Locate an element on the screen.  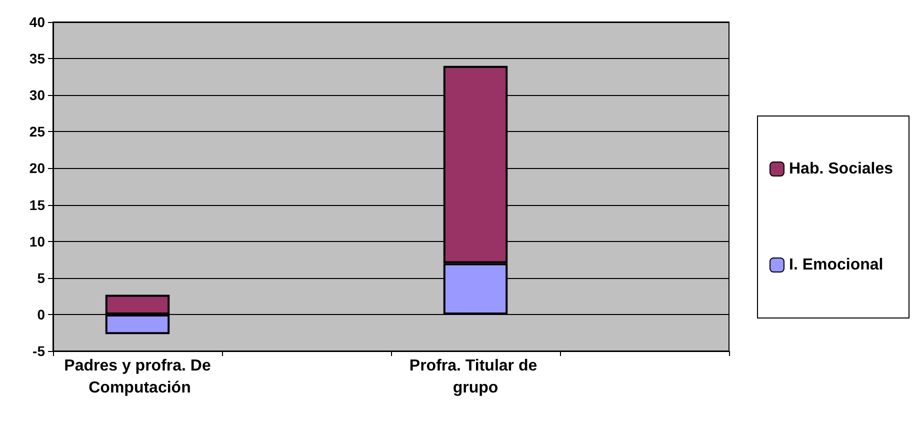
legend-label: Hab. Sociales is located at coordinates (841, 169).